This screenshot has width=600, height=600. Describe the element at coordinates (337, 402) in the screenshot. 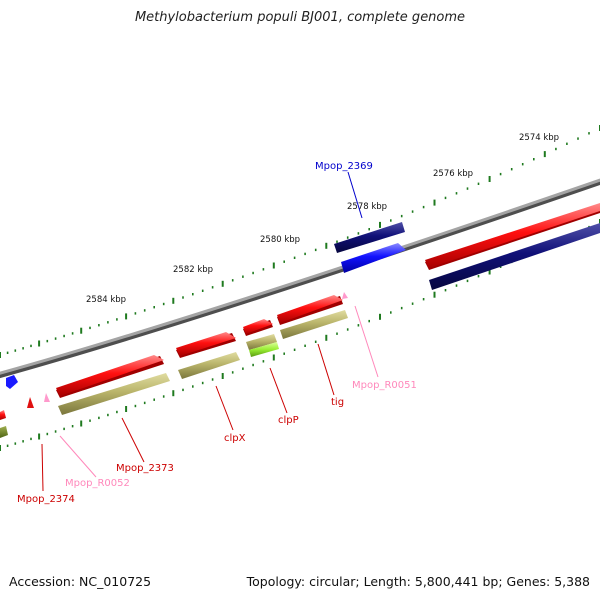

I see `label-tig: tig` at that location.